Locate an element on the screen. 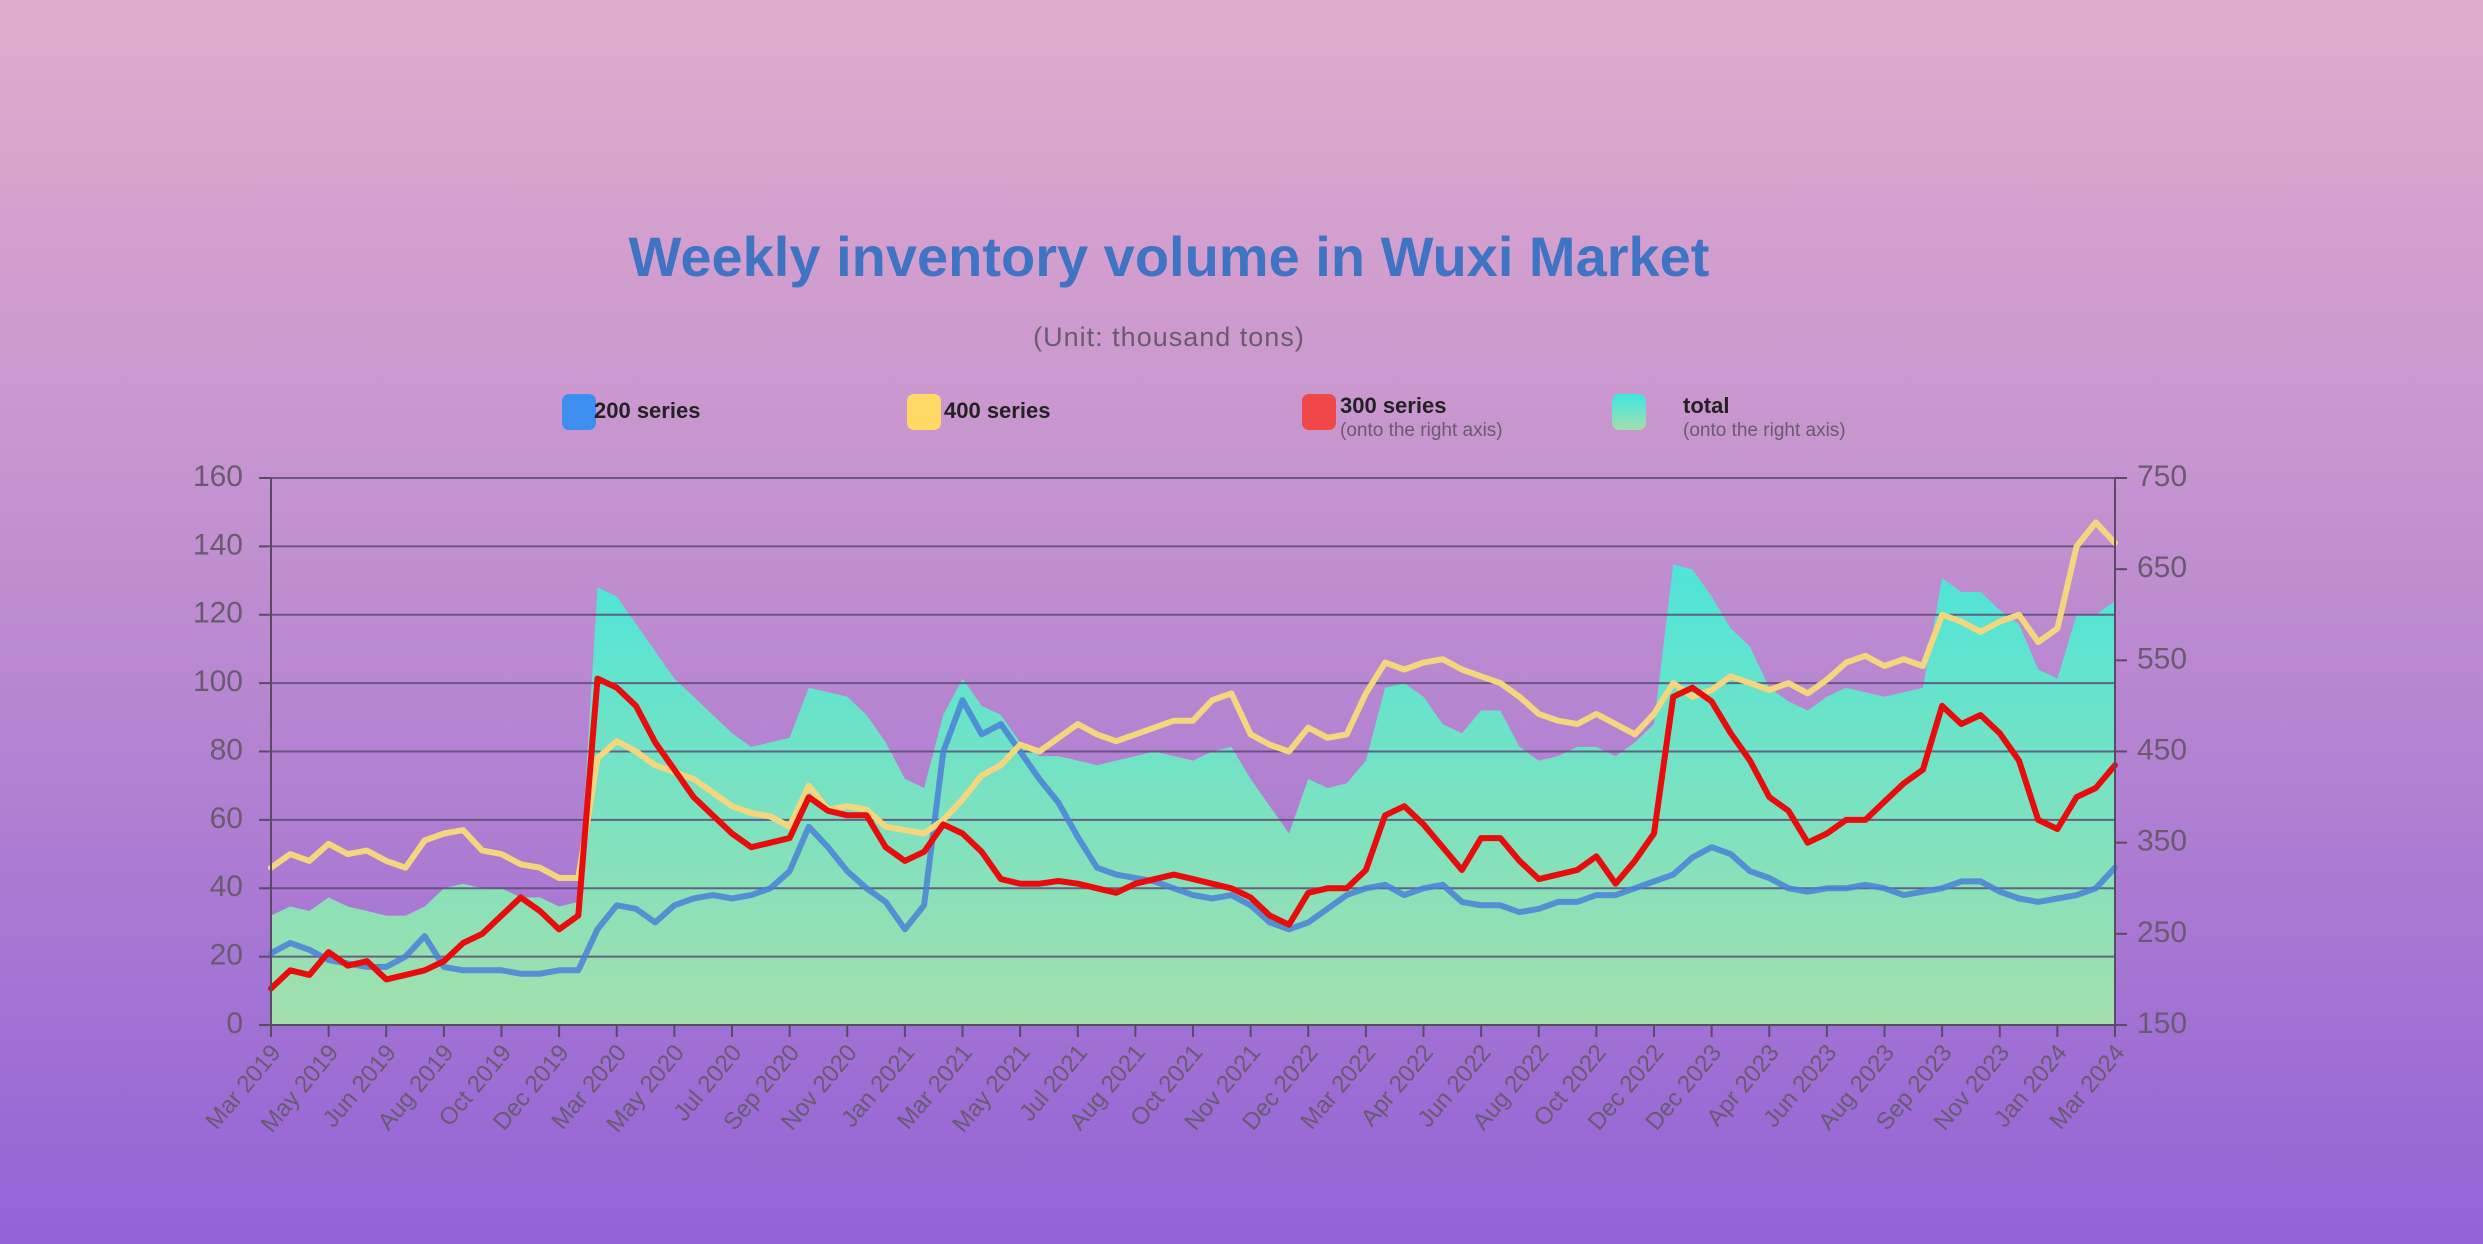 The height and width of the screenshot is (1244, 2483). y-tick-label: 140 is located at coordinates (218, 544).